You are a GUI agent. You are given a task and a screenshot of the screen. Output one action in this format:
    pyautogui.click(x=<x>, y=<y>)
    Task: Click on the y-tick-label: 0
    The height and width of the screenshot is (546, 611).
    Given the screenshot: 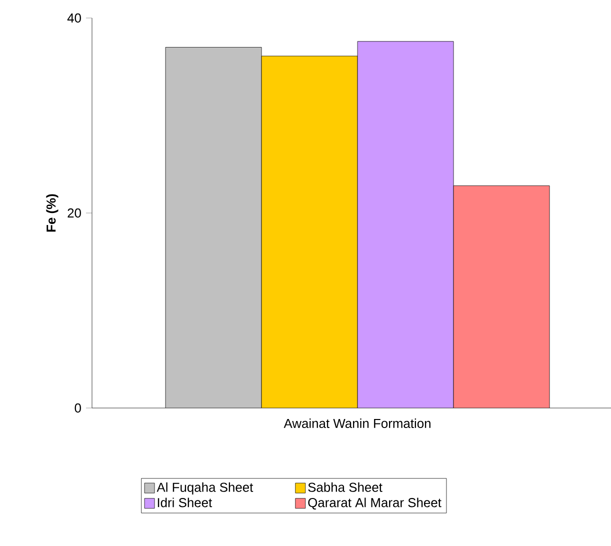 What is the action you would take?
    pyautogui.click(x=77, y=408)
    